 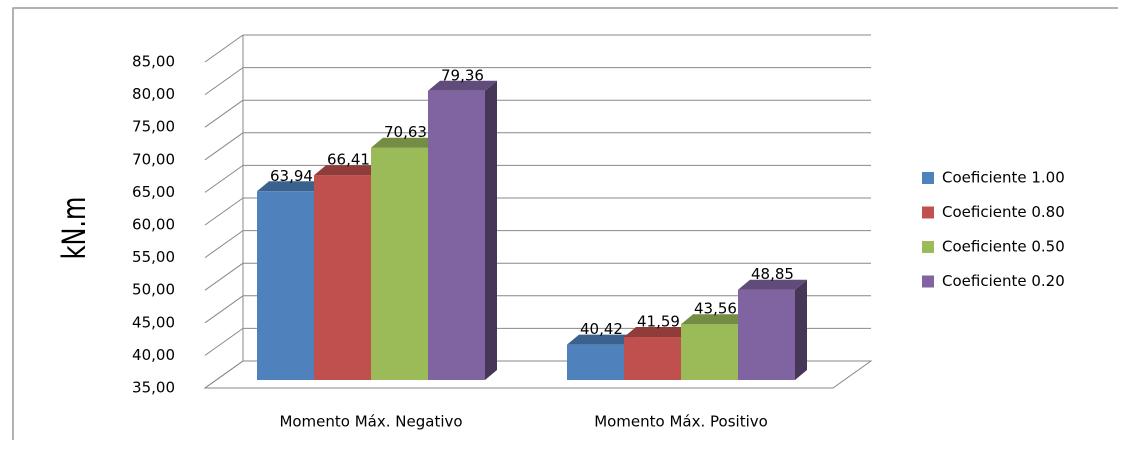 What do you see at coordinates (153, 355) in the screenshot?
I see `y-tick-label: 40,00` at bounding box center [153, 355].